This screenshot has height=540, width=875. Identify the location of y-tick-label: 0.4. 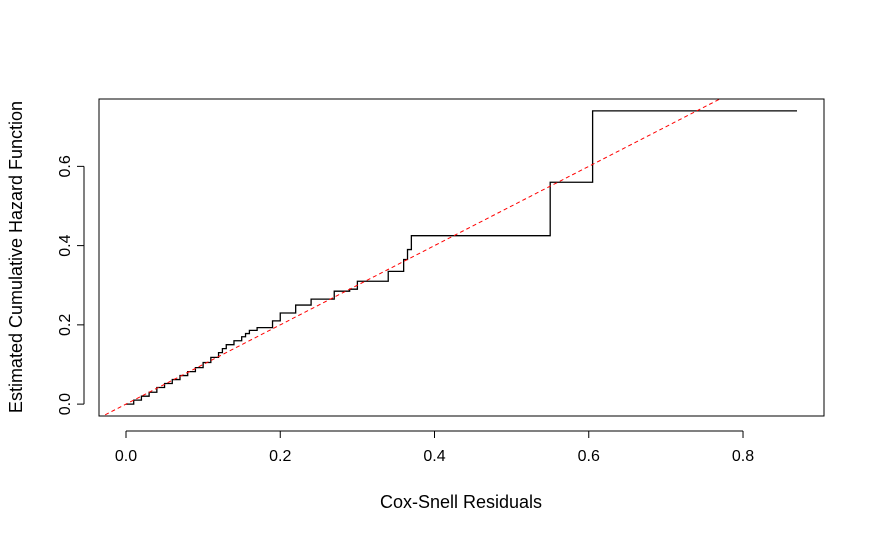
(65, 245).